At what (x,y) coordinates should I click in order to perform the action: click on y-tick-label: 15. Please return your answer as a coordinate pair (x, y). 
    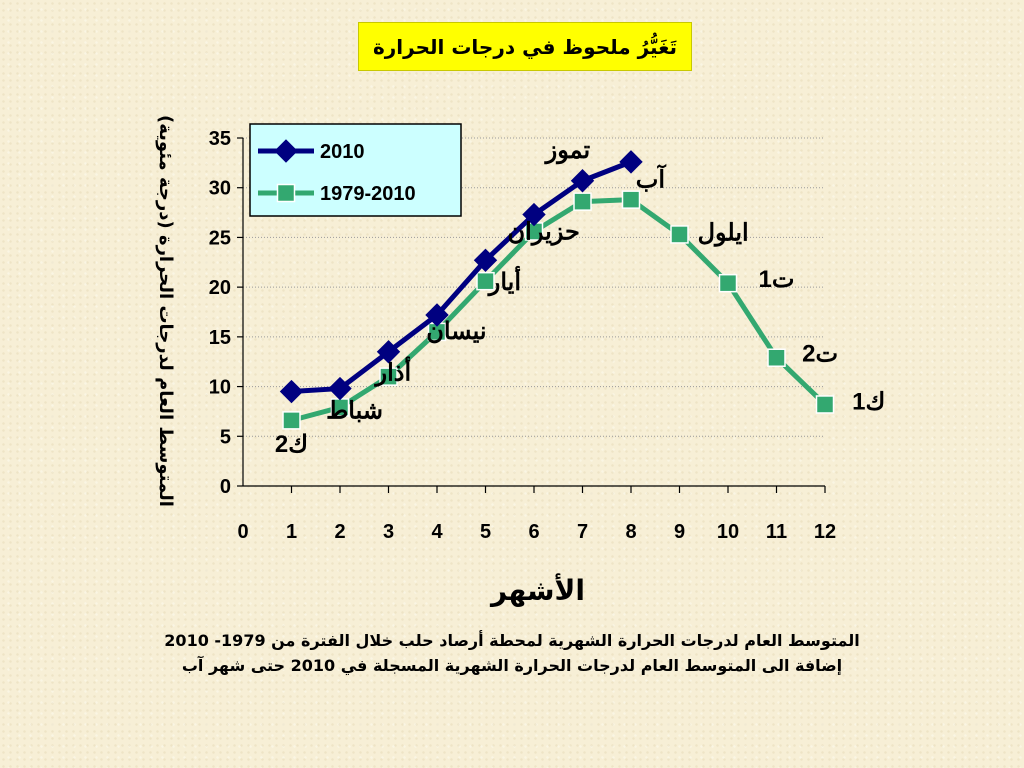
    Looking at the image, I should click on (220, 338).